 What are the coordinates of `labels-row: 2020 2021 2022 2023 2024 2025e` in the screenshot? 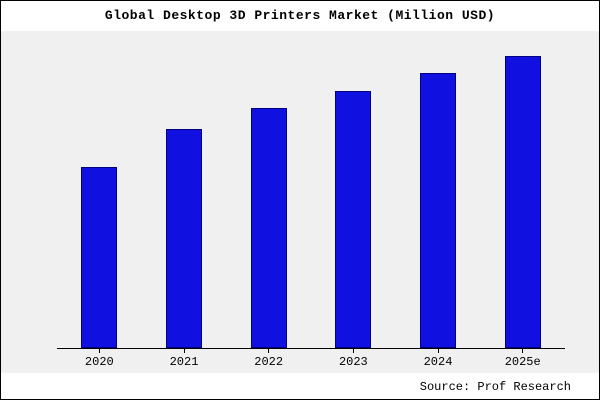 It's located at (311, 361).